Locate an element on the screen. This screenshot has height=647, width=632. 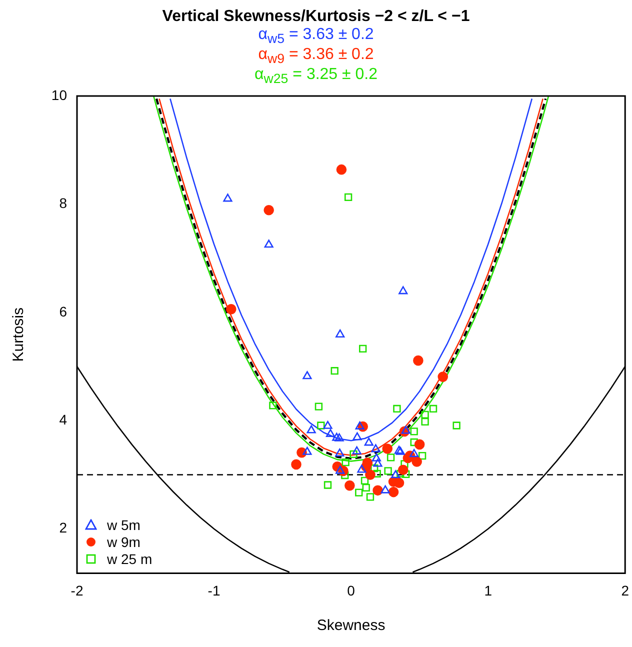
legend-label: w 5m is located at coordinates (123, 524).